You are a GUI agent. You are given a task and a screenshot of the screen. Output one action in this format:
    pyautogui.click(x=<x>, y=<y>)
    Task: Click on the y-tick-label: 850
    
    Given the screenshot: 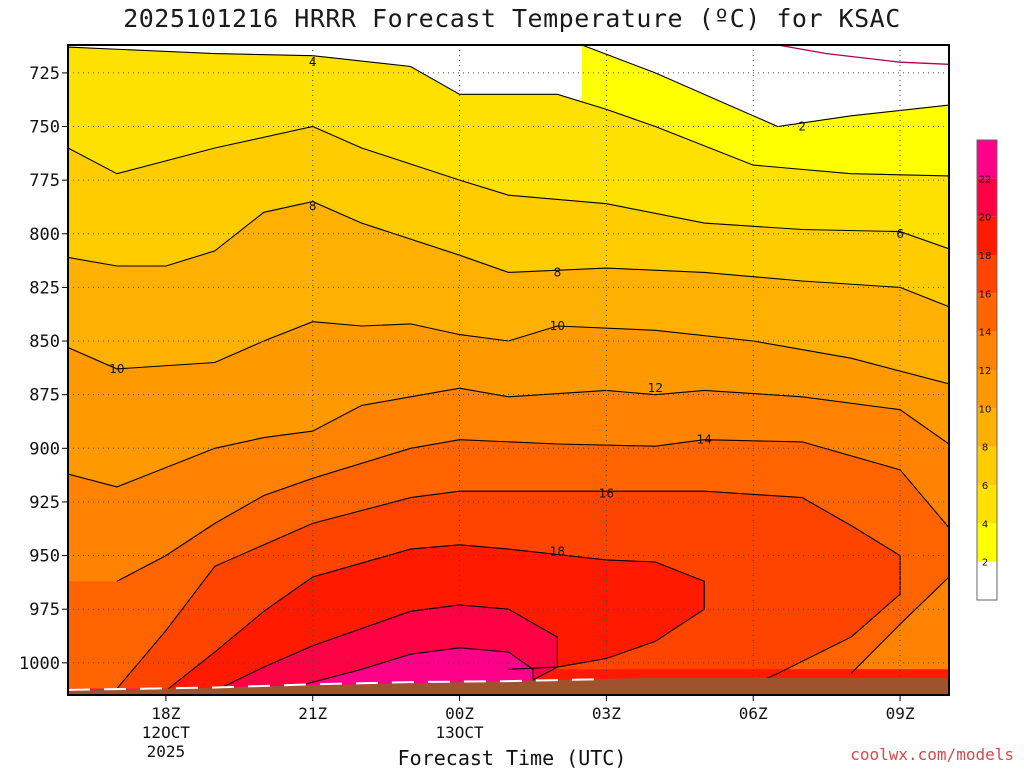 What is the action you would take?
    pyautogui.click(x=44, y=342)
    